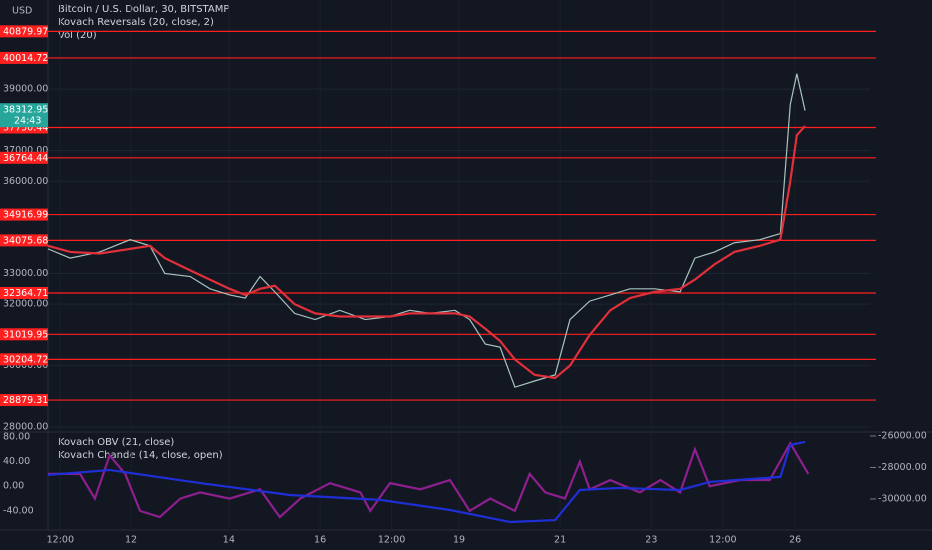  Describe the element at coordinates (560, 540) in the screenshot. I see `x-tick-label: 21` at that location.